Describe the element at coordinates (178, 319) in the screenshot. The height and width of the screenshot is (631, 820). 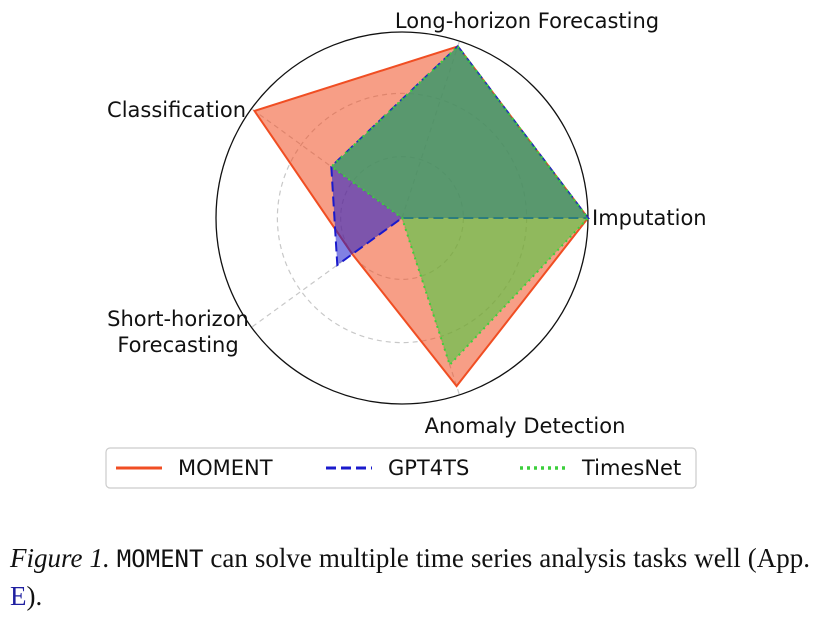
I see `axis-label-4-line-1: Short-horizon` at that location.